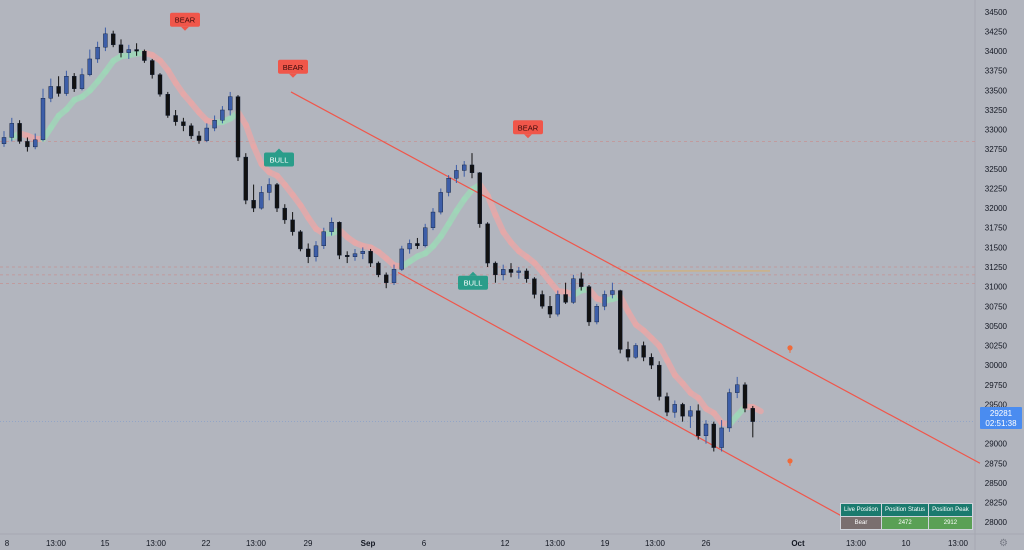  I want to click on position-peak-value: 2912, so click(950, 523).